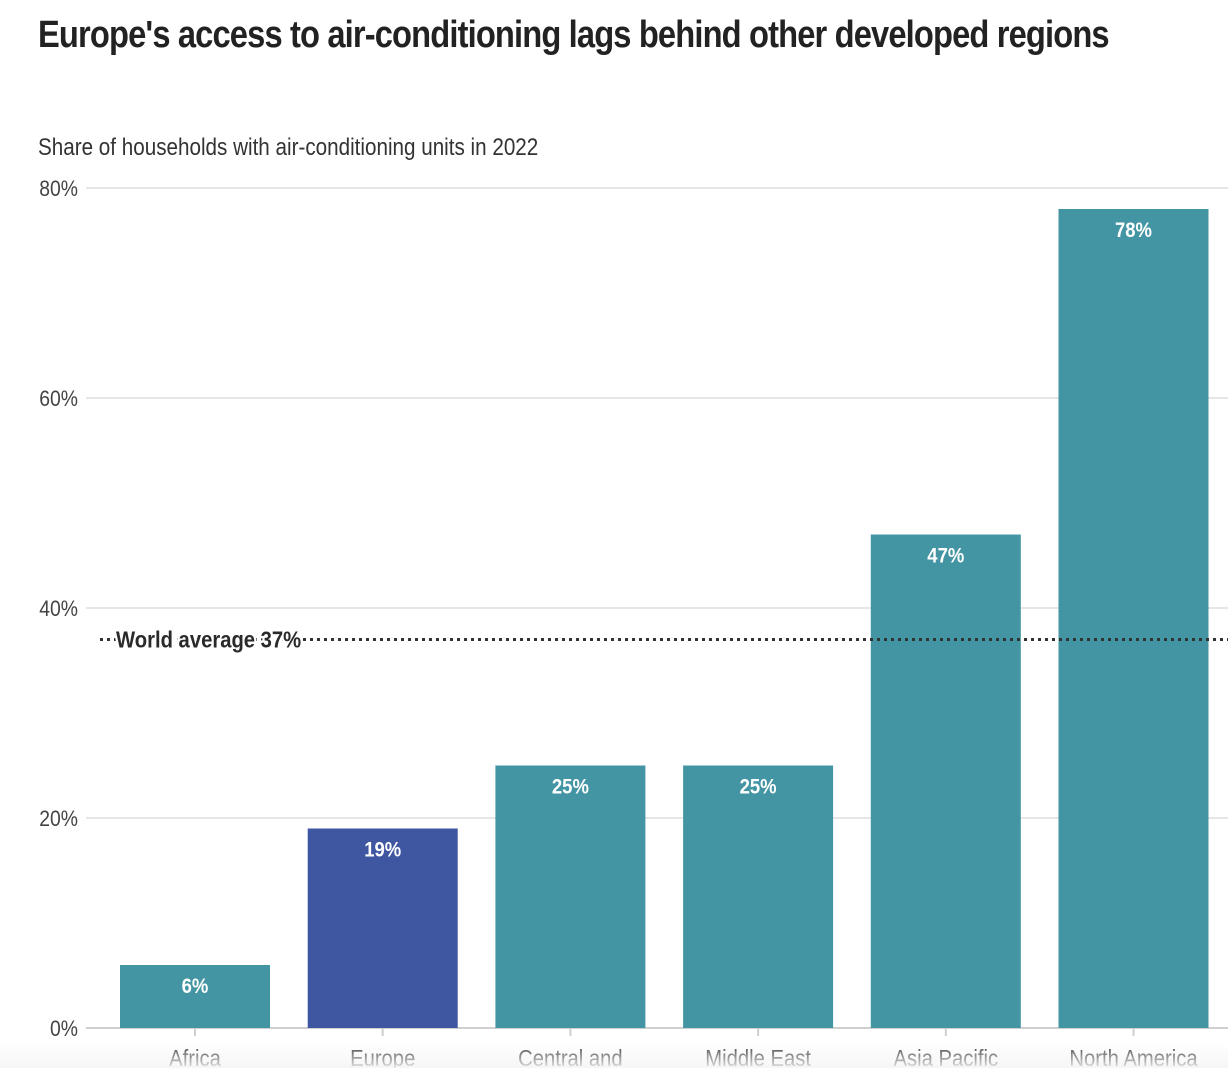 The height and width of the screenshot is (1068, 1228). What do you see at coordinates (195, 1056) in the screenshot?
I see `x-tick-label: Africa` at bounding box center [195, 1056].